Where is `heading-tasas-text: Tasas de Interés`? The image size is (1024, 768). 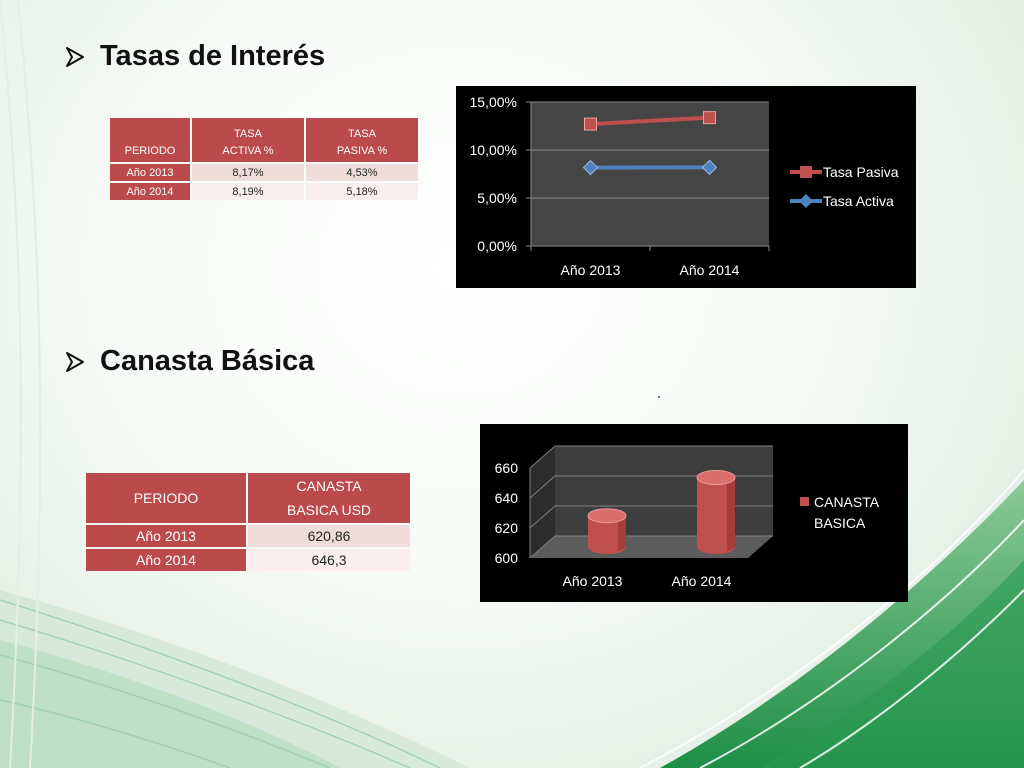
heading-tasas-text: Tasas de Interés is located at coordinates (213, 56).